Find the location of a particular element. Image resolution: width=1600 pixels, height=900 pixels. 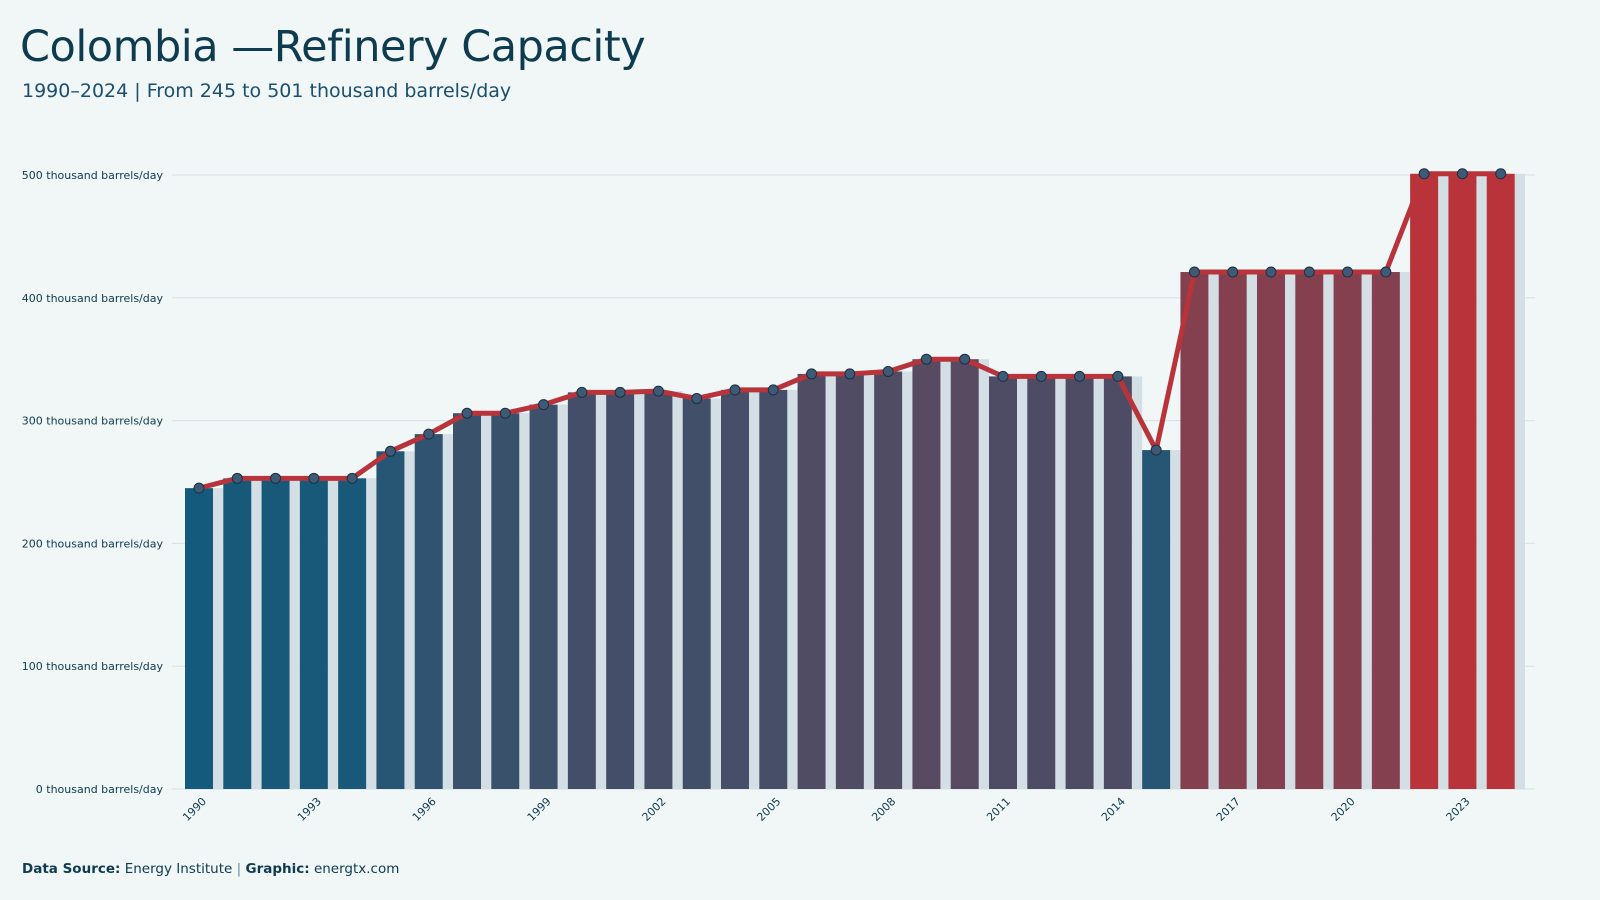

bar-1992 is located at coordinates (275, 633).